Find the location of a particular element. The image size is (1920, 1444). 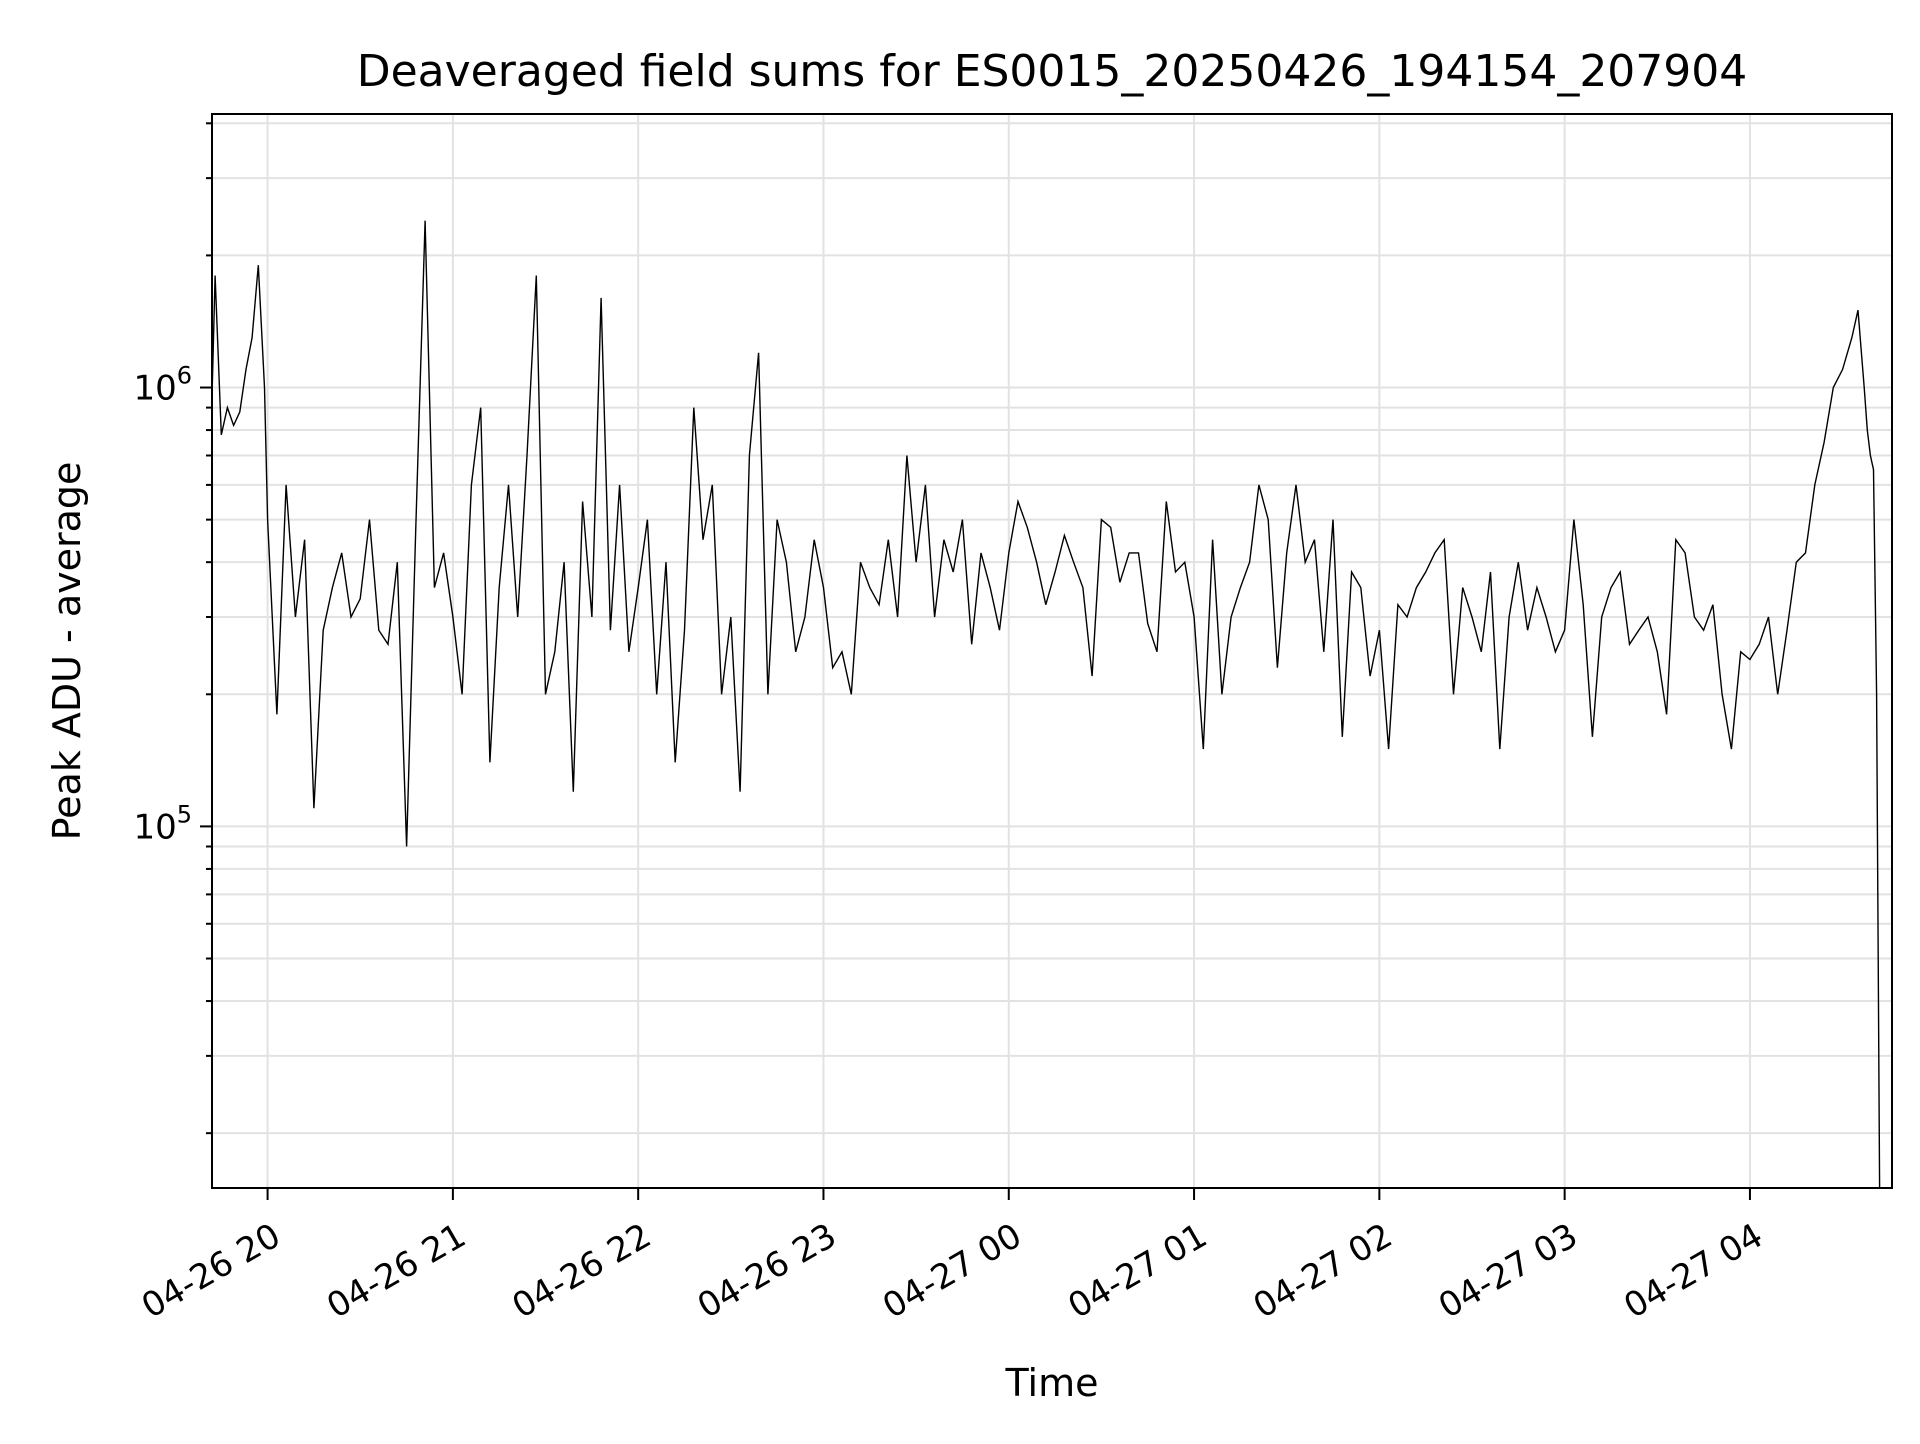

y-tick-exponent: 5 is located at coordinates (184, 814).